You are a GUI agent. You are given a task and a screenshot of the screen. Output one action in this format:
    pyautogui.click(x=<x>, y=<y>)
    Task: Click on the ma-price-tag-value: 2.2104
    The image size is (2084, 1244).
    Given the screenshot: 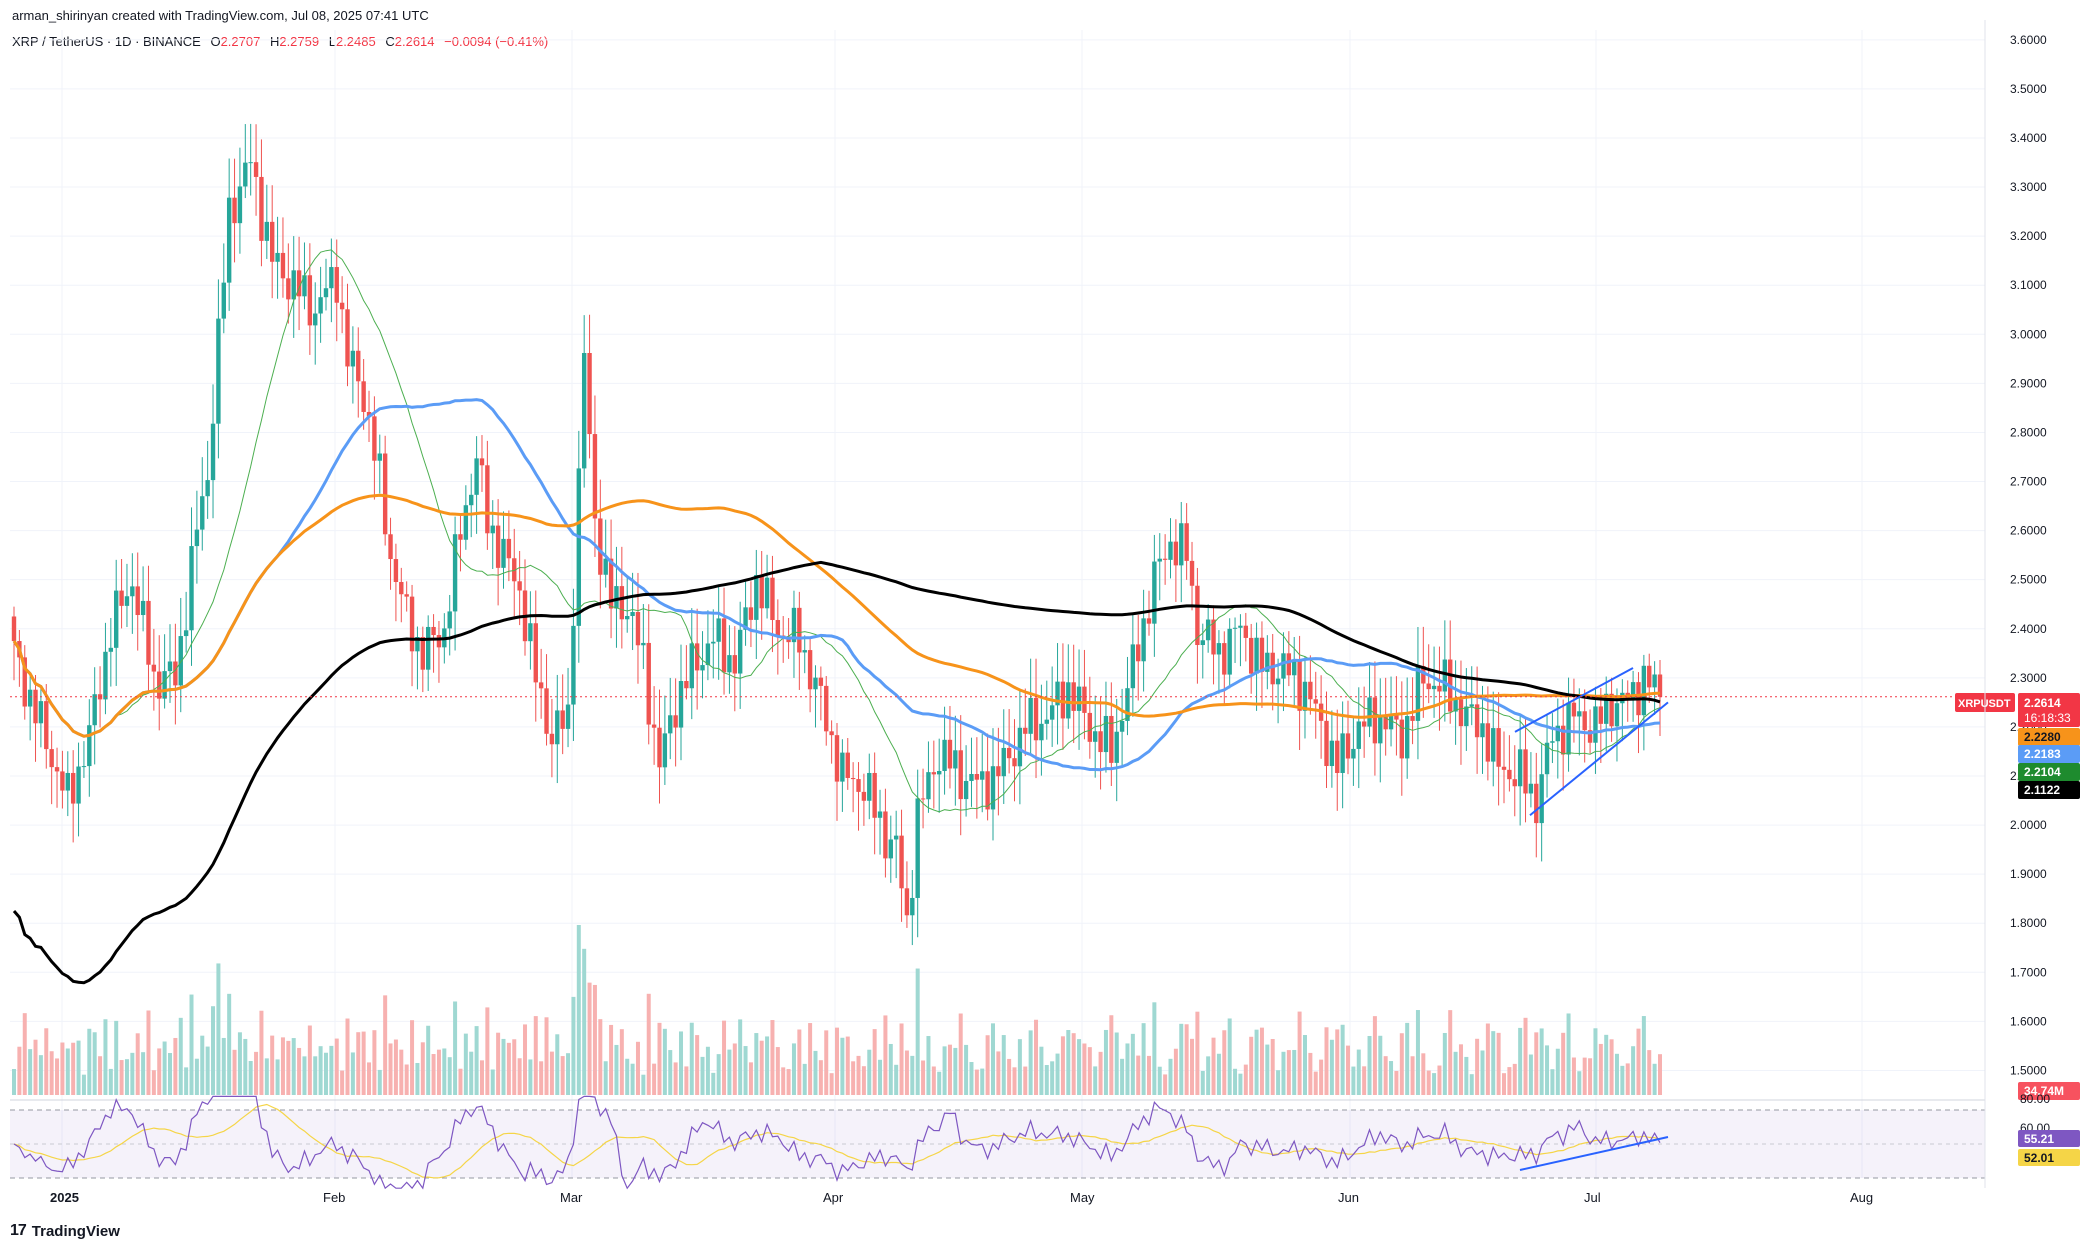 What is the action you would take?
    pyautogui.click(x=2042, y=772)
    